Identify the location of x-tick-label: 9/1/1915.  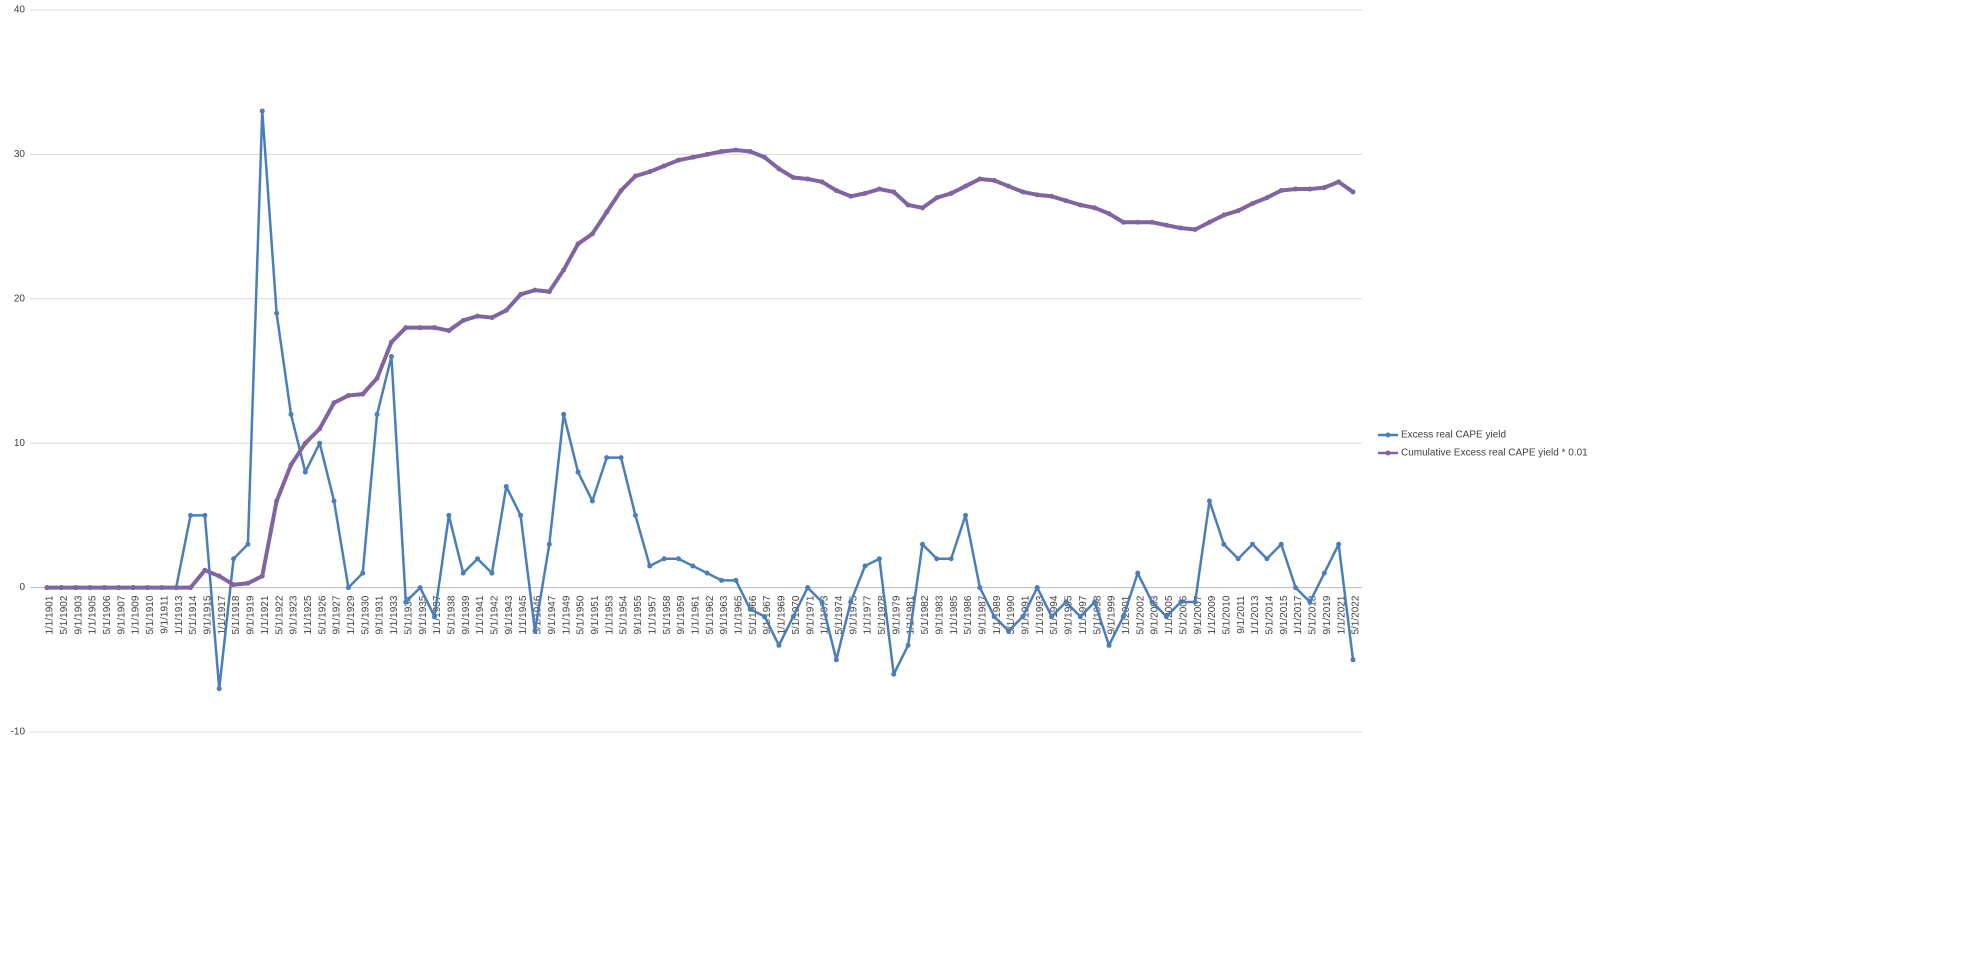
(208, 614).